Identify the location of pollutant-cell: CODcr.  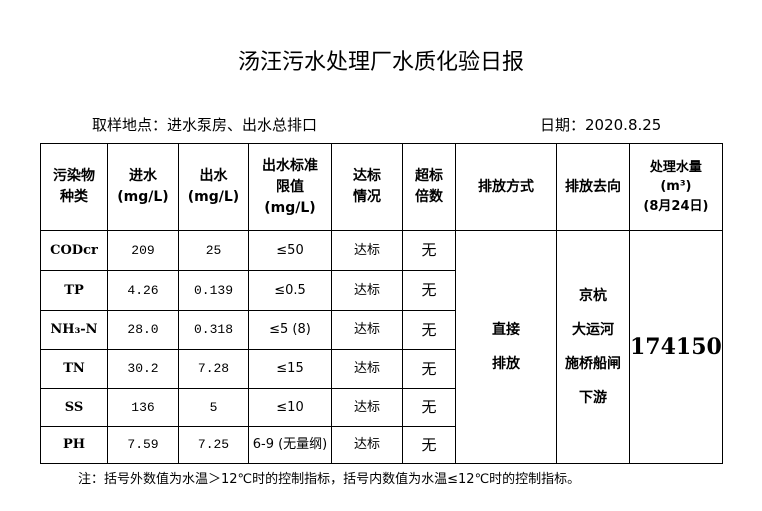
(74, 250).